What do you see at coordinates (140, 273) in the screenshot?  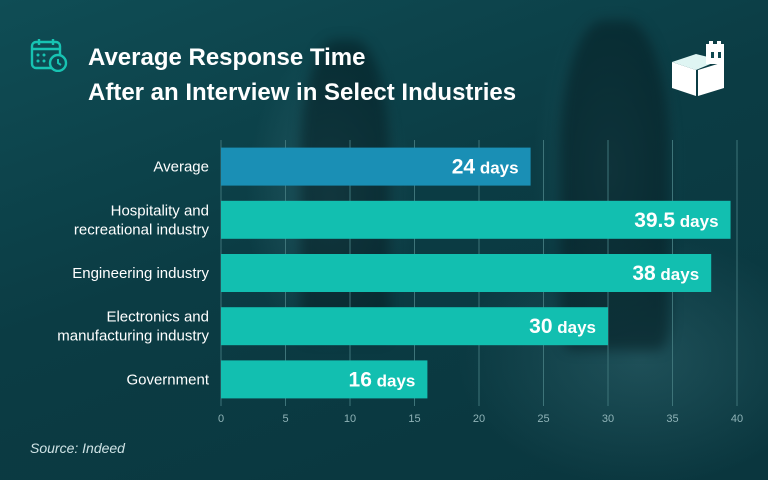 I see `category-label-2: Engineering industry` at bounding box center [140, 273].